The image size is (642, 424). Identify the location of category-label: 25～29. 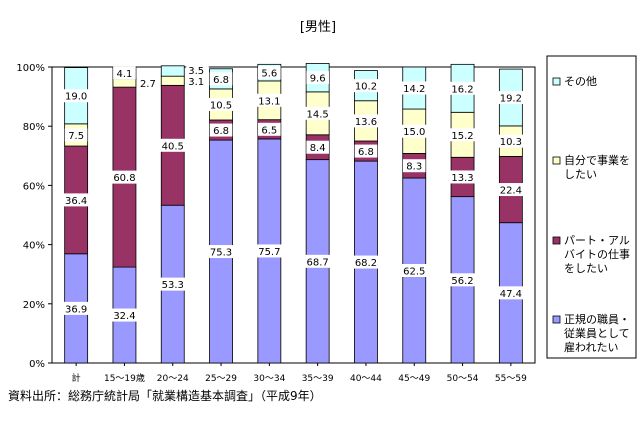
(221, 379).